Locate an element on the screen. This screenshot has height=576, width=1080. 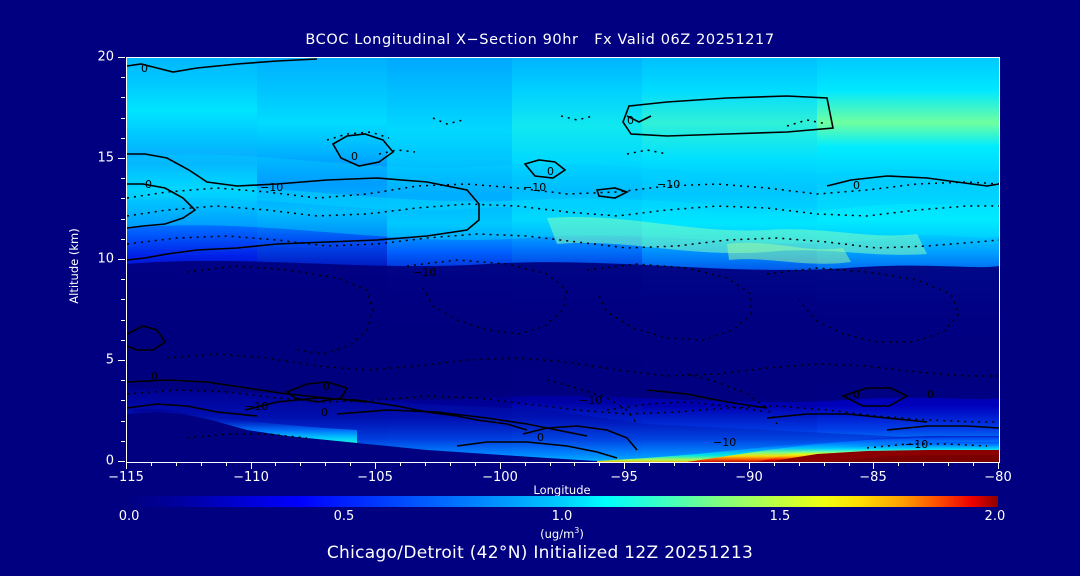
y-axis-tick-label: 0 is located at coordinates (109, 461).